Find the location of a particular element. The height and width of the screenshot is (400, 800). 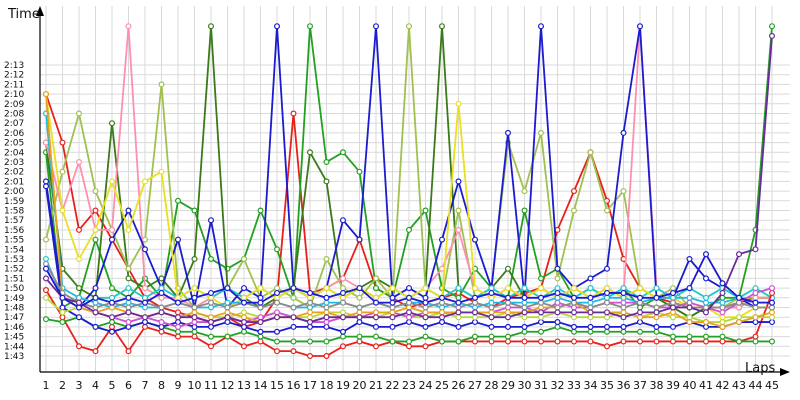

y-tick-label: 1:52 is located at coordinates (14, 270).